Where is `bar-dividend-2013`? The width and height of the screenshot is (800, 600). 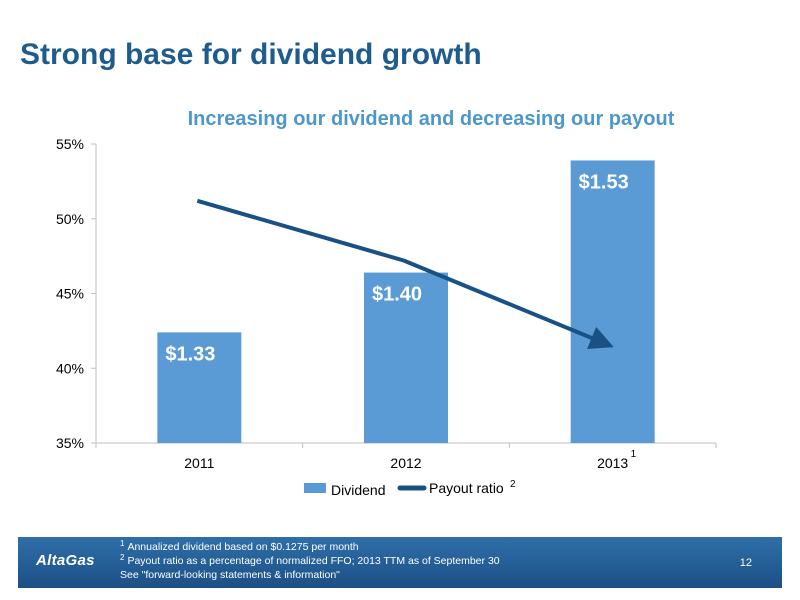
bar-dividend-2013 is located at coordinates (612, 301).